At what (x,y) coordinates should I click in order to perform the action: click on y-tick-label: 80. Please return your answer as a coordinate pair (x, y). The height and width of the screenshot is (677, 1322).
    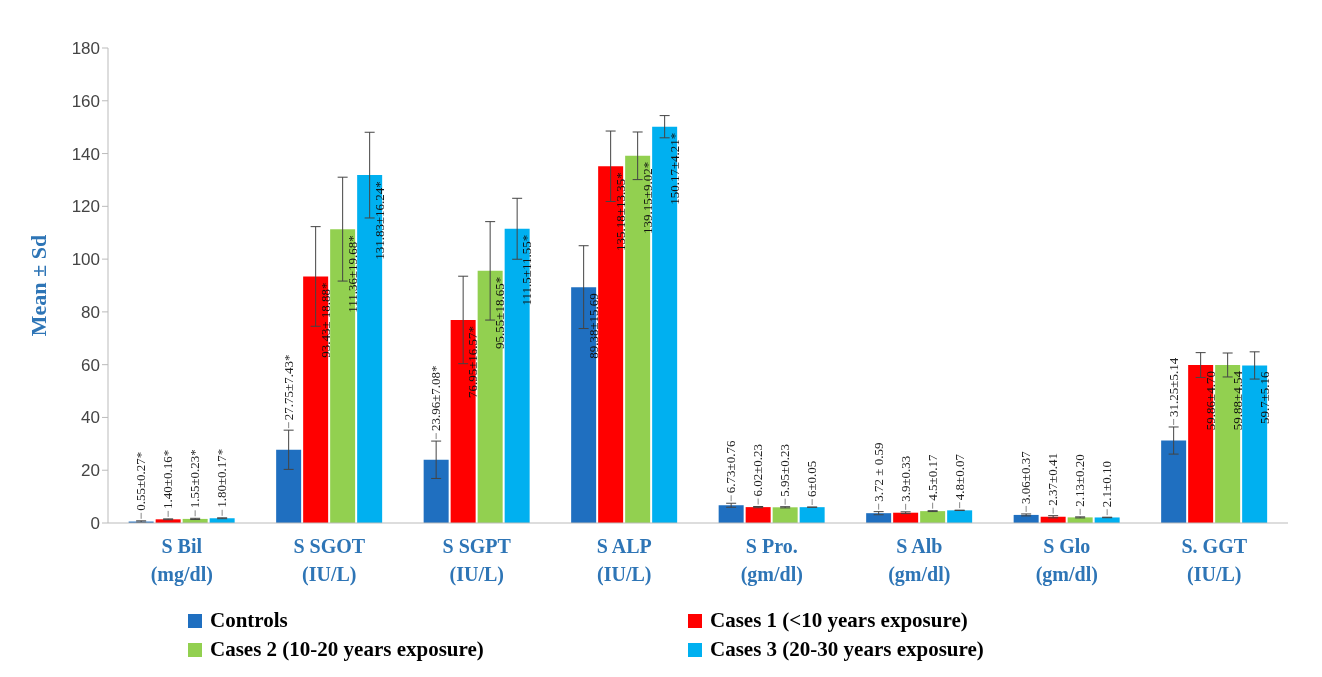
    Looking at the image, I should click on (90, 312).